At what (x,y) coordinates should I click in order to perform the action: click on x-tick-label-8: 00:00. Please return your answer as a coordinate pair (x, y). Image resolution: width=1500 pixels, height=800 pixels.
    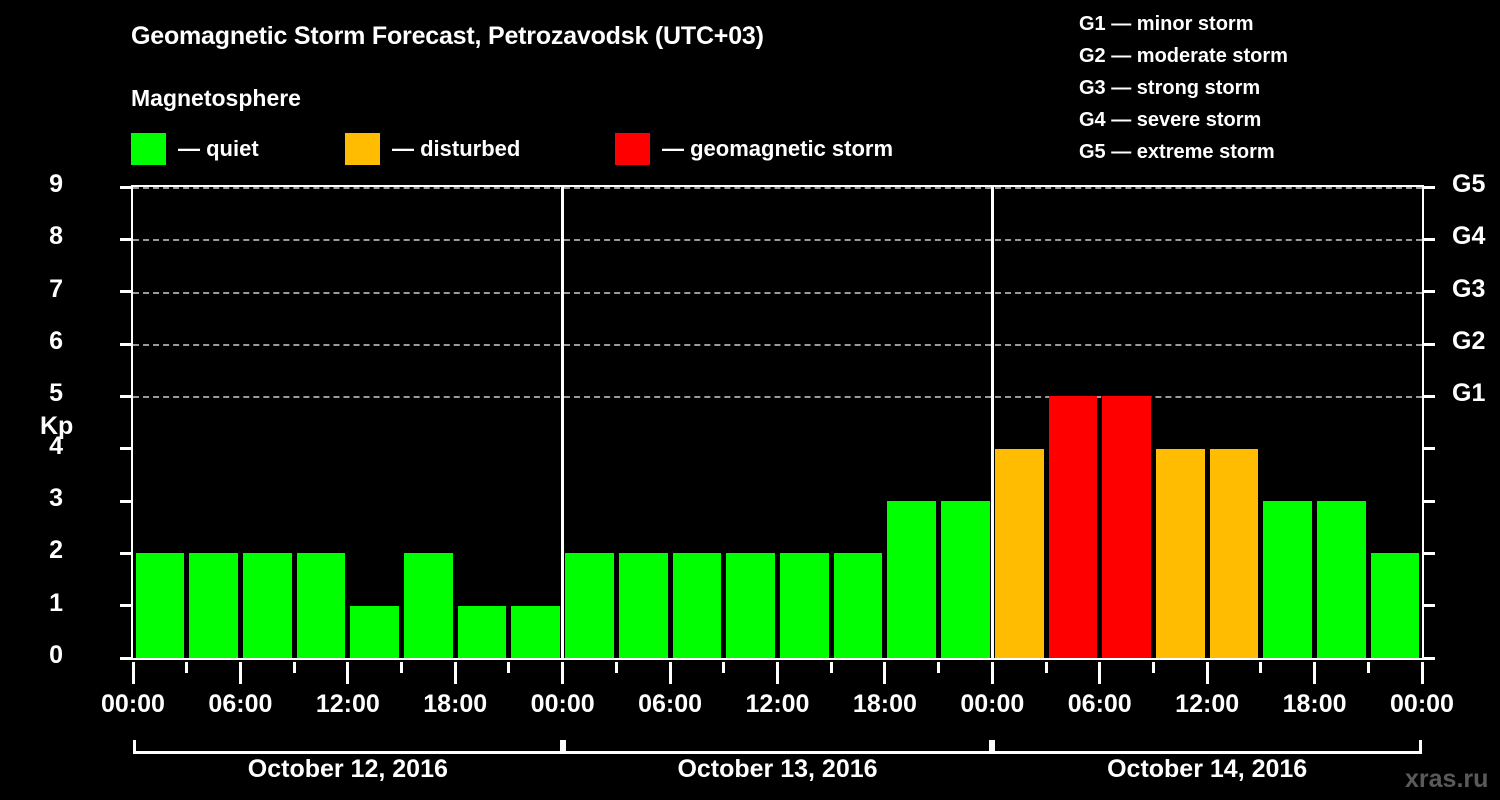
    Looking at the image, I should click on (992, 704).